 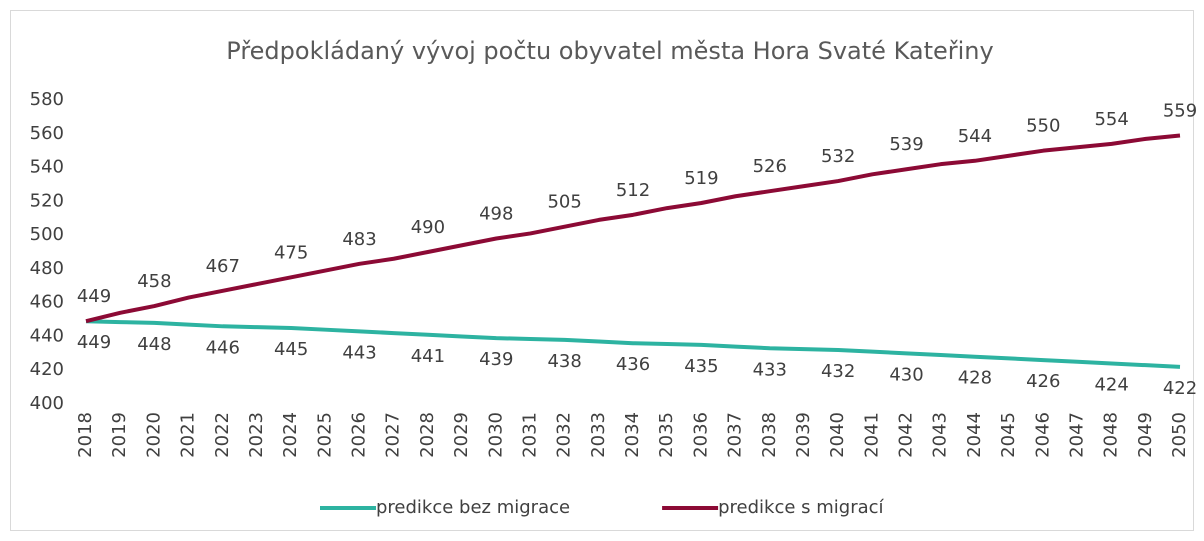 I want to click on y-tick-label: 420, so click(x=47, y=369).